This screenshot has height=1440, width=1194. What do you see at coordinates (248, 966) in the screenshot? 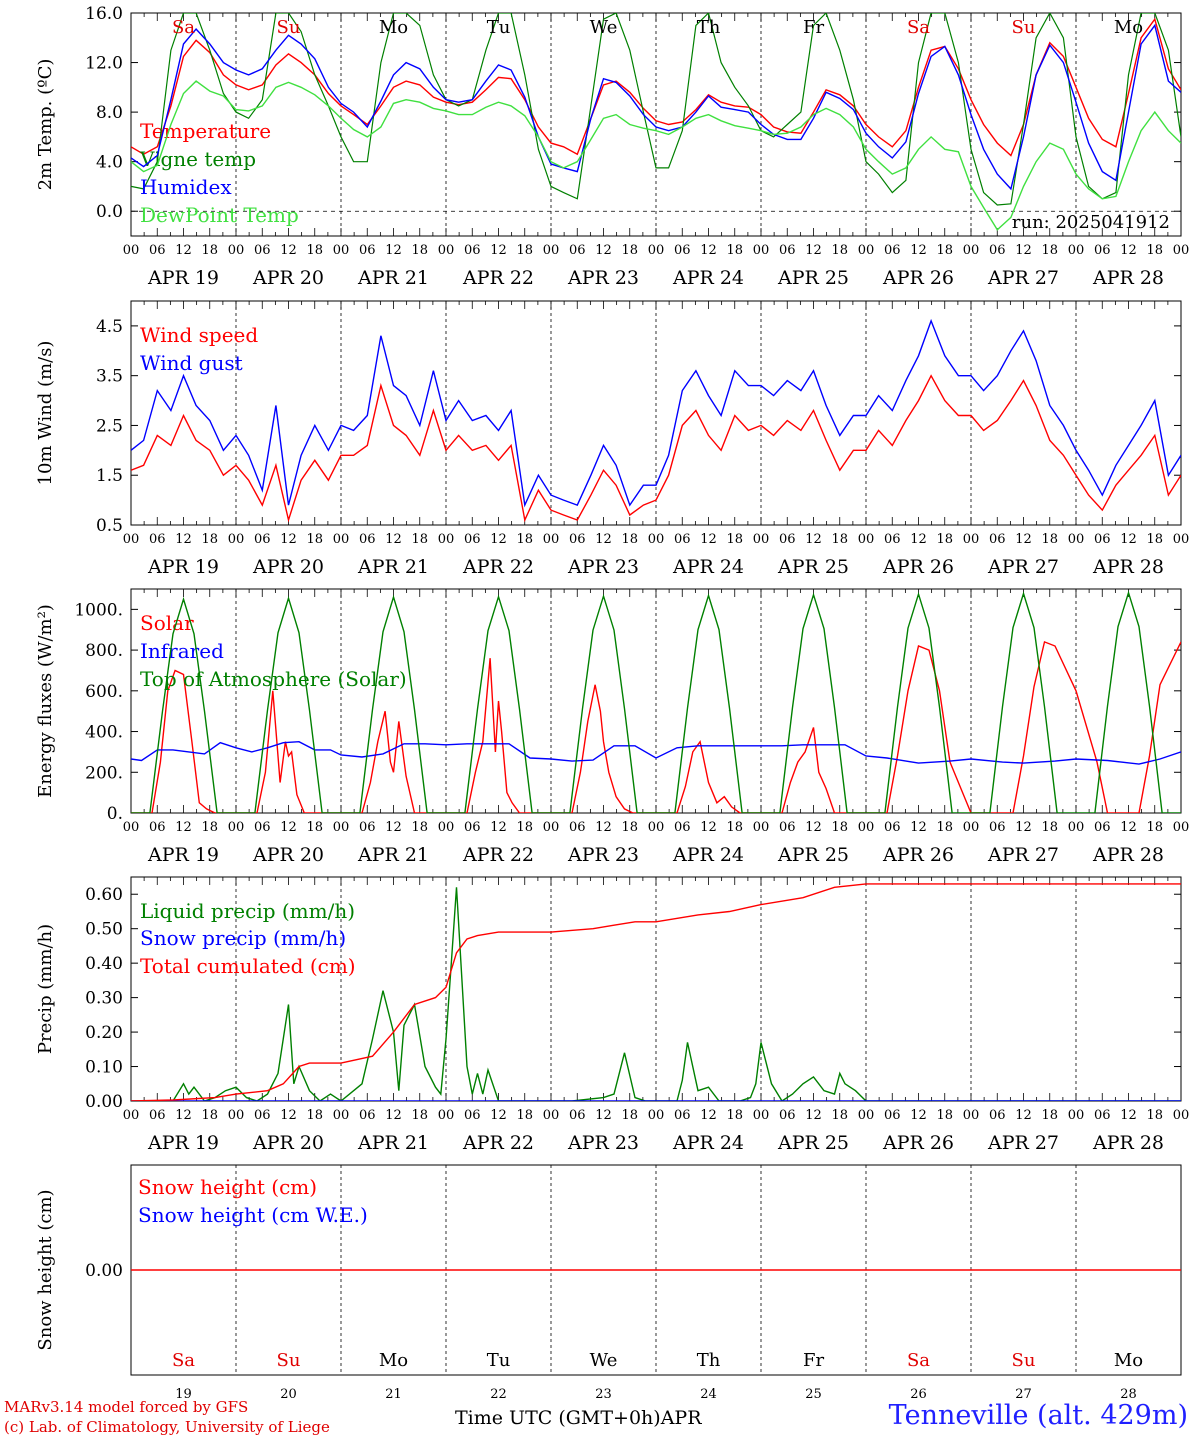
I see `legend-entry: Total cumulated (cm)` at bounding box center [248, 966].